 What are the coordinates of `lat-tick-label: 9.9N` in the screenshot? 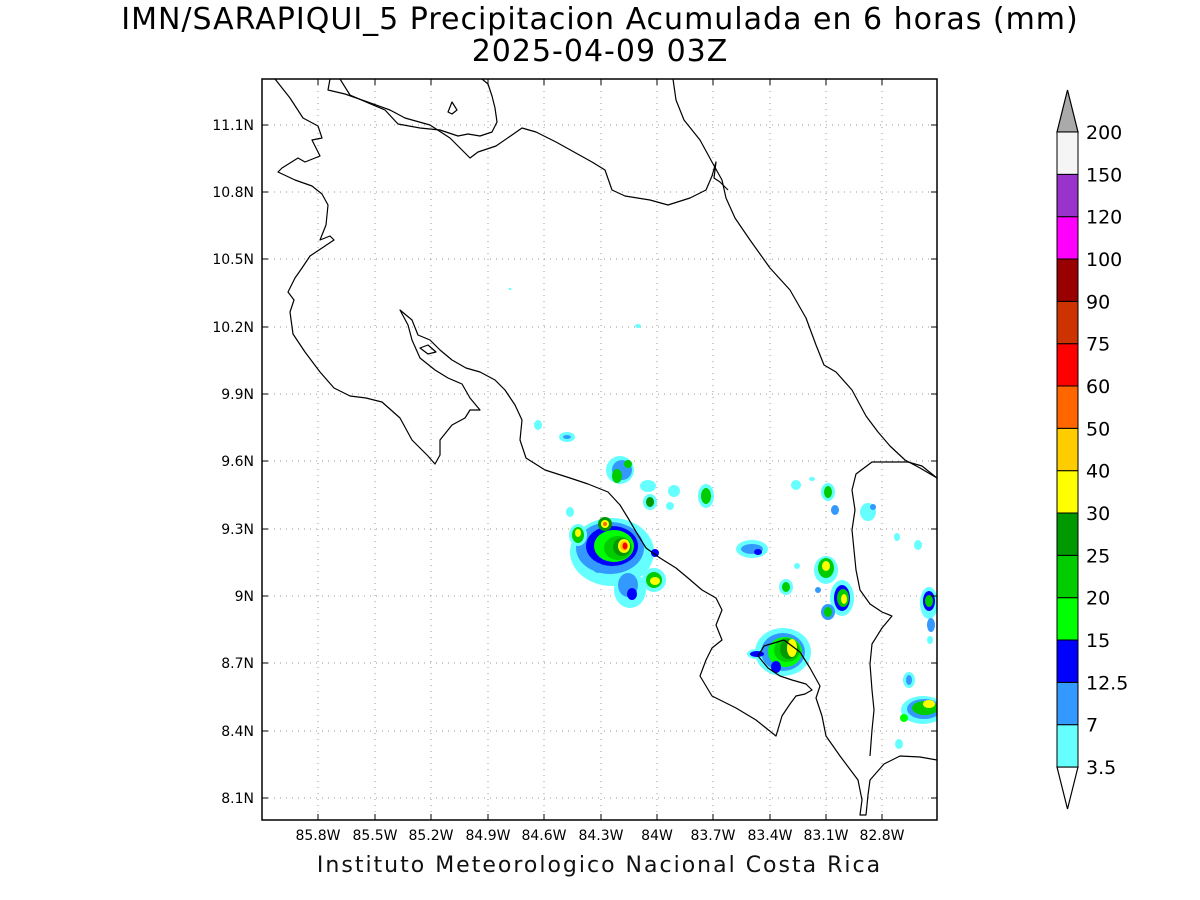 It's located at (237, 395).